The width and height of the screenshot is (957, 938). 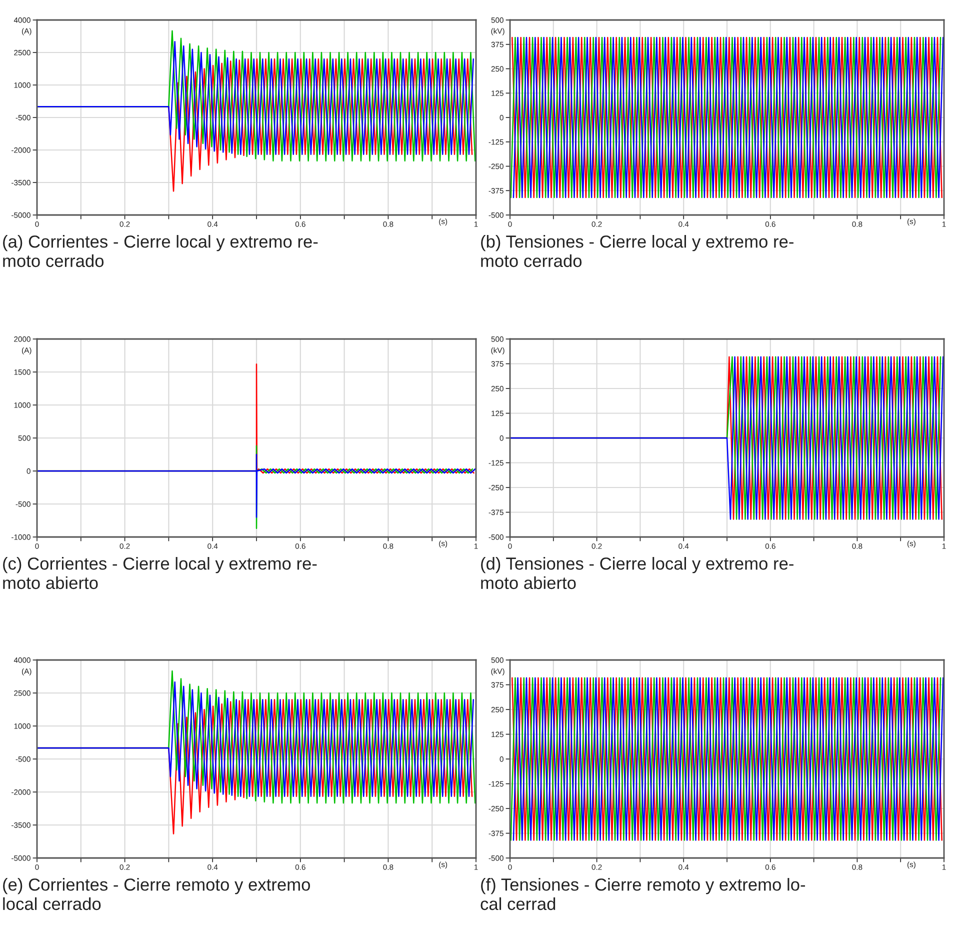 What do you see at coordinates (256, 486) in the screenshot?
I see `line-series` at bounding box center [256, 486].